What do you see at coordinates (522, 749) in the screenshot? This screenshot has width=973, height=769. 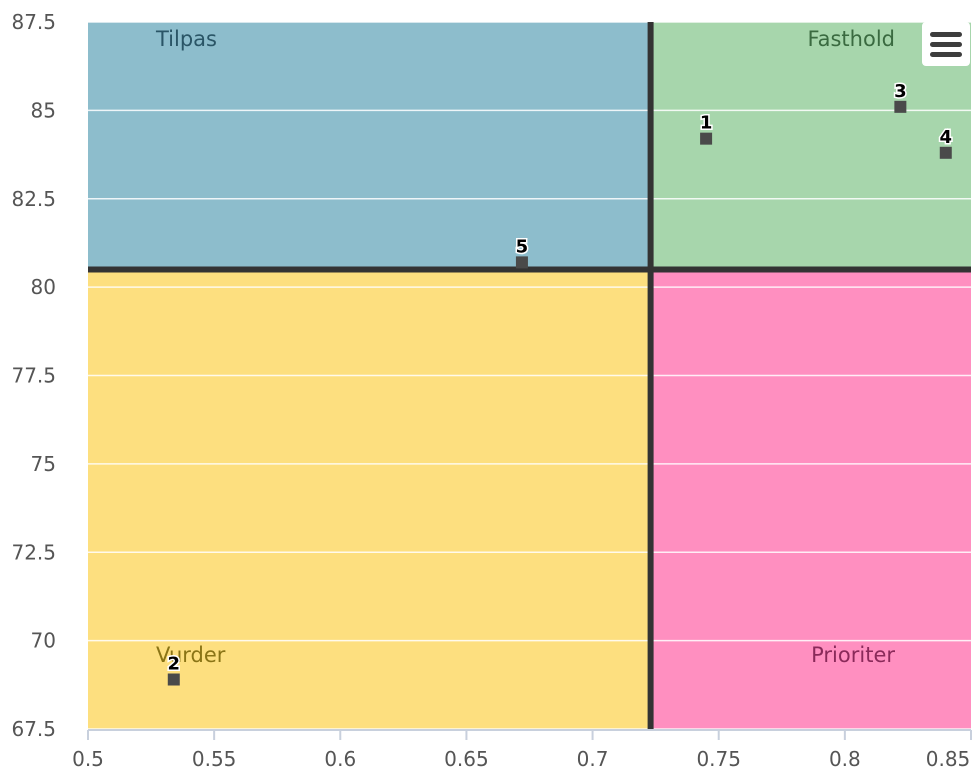 I see `x-axis: 0.5 0.55 0.6 0.65 0.7 0.75 0.8 0.85` at bounding box center [522, 749].